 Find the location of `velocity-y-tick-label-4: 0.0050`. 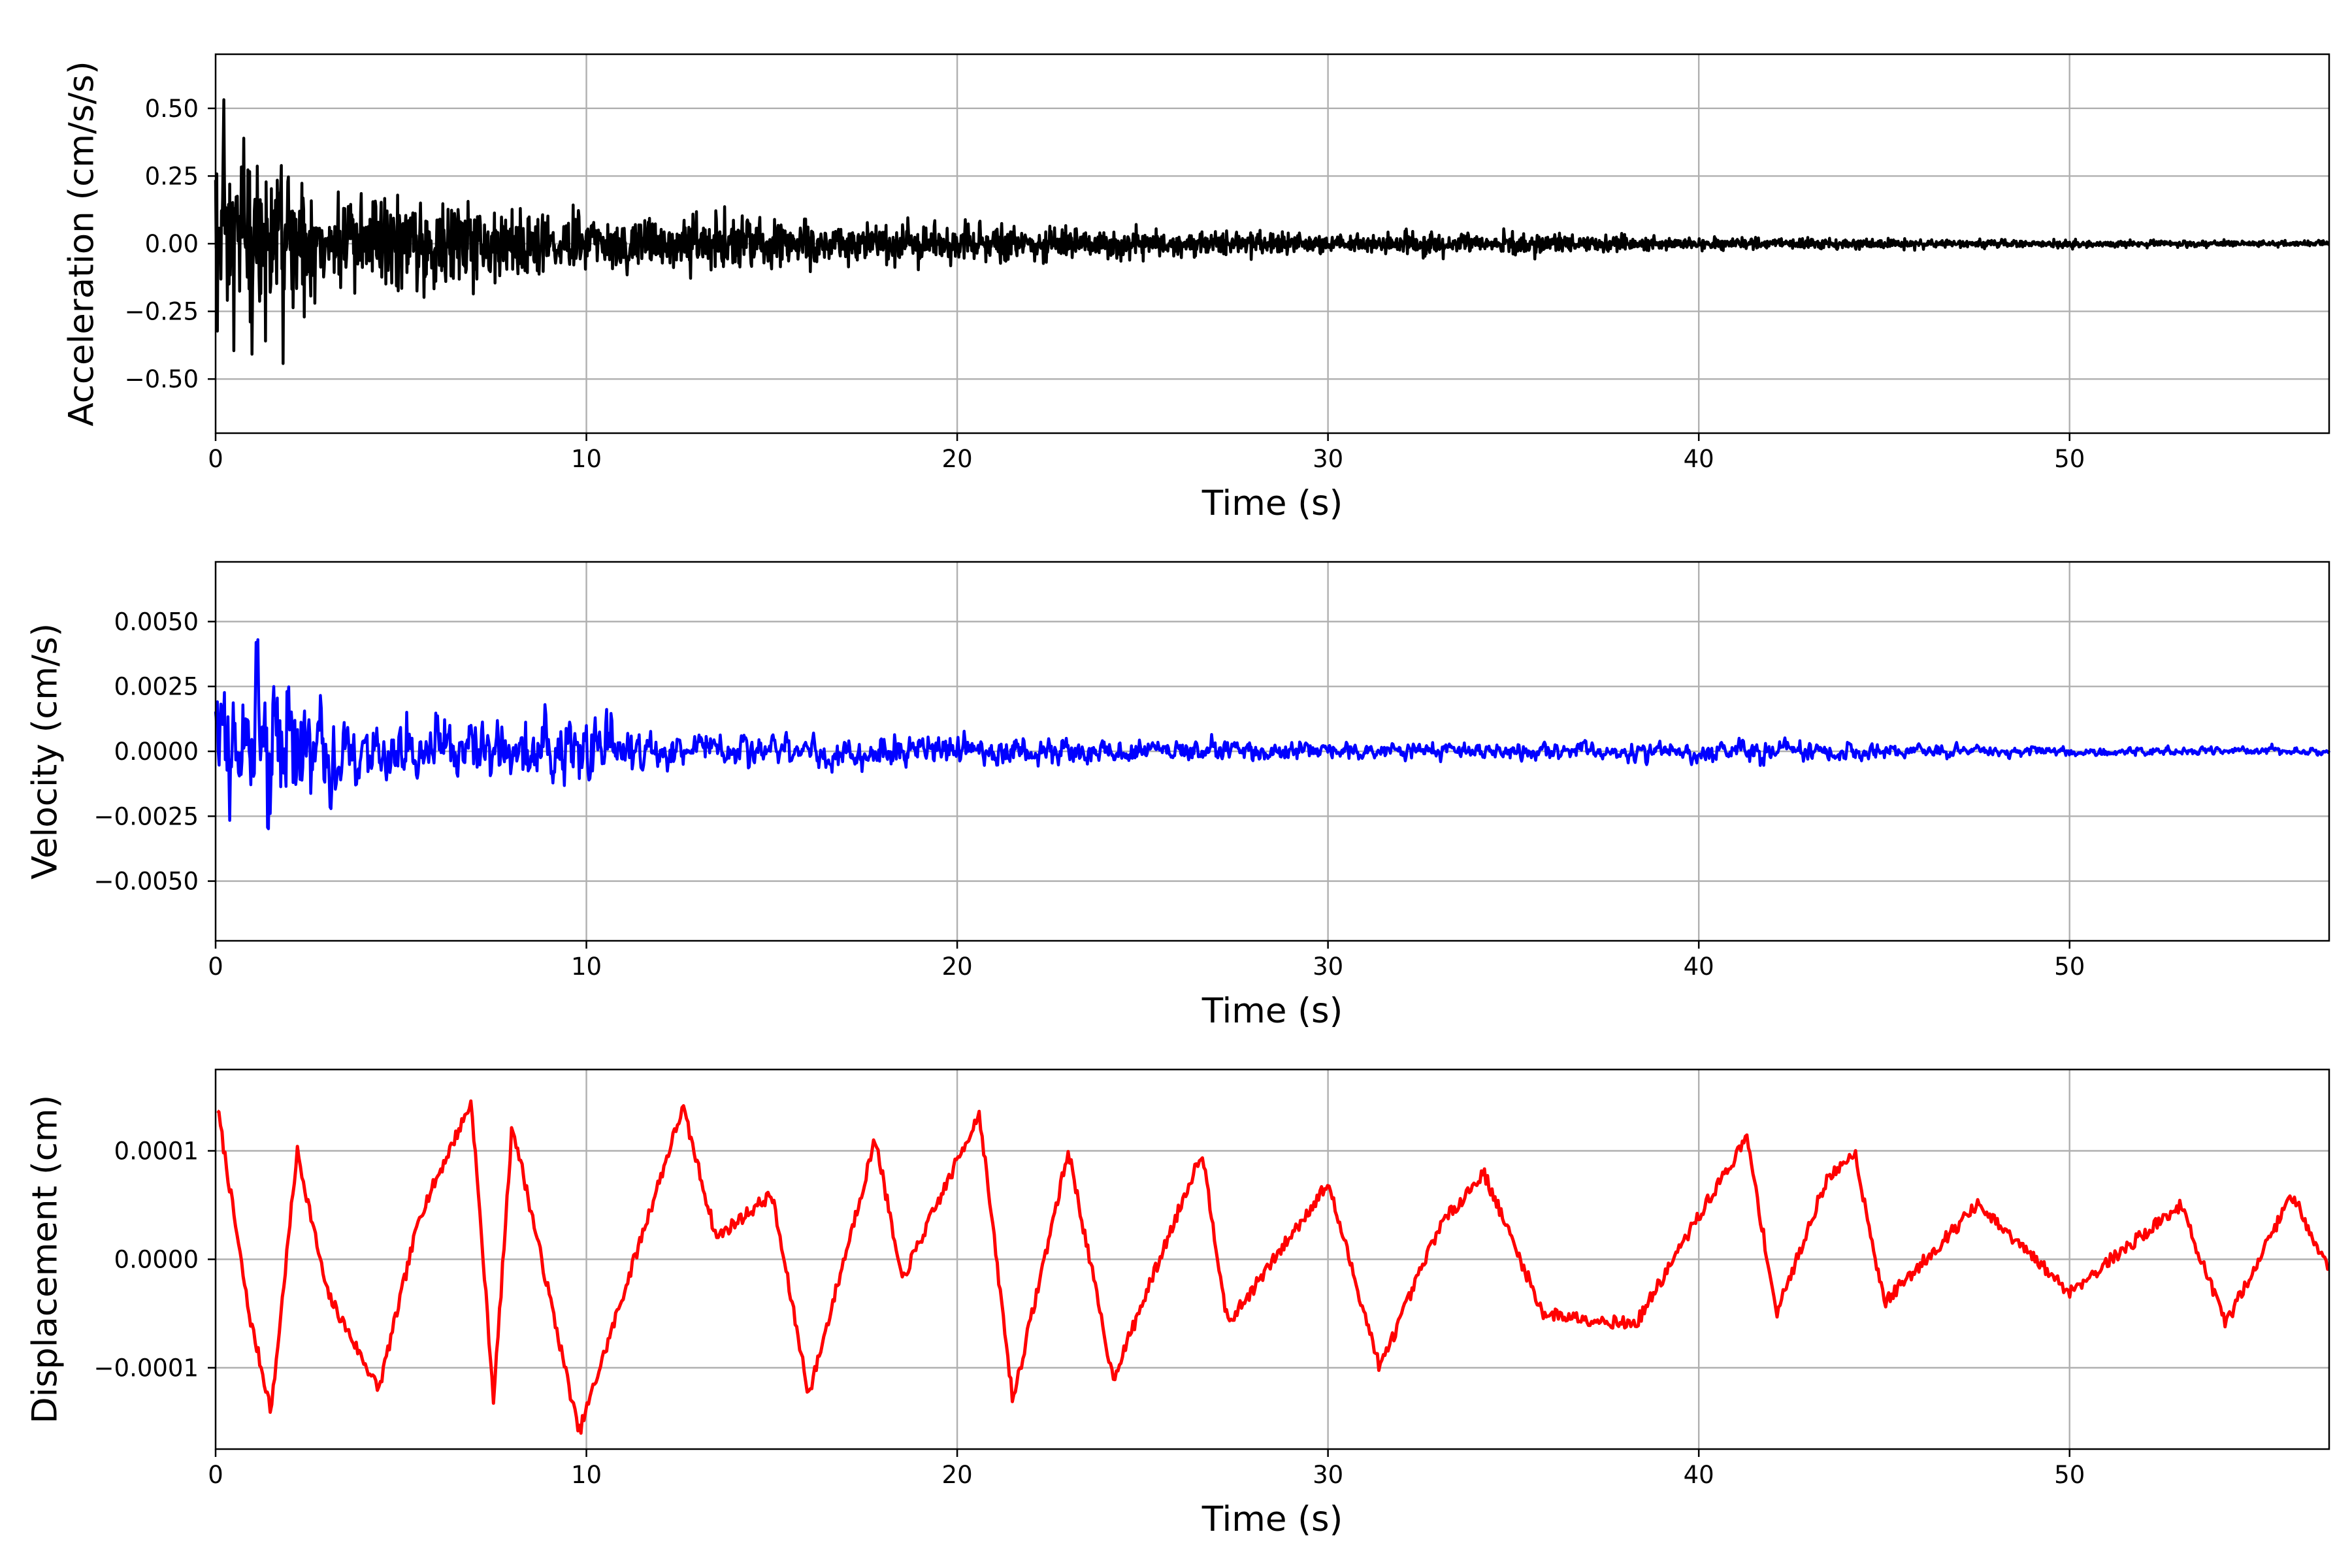

velocity-y-tick-label-4: 0.0050 is located at coordinates (156, 622).